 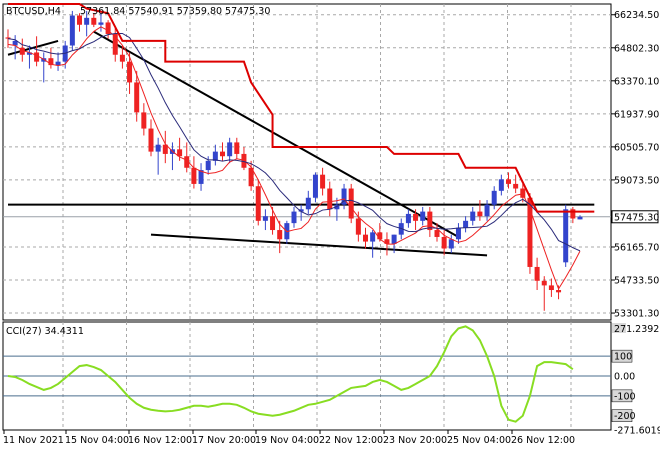 I want to click on symbol-label: BTCUSD,H4, so click(x=33, y=11).